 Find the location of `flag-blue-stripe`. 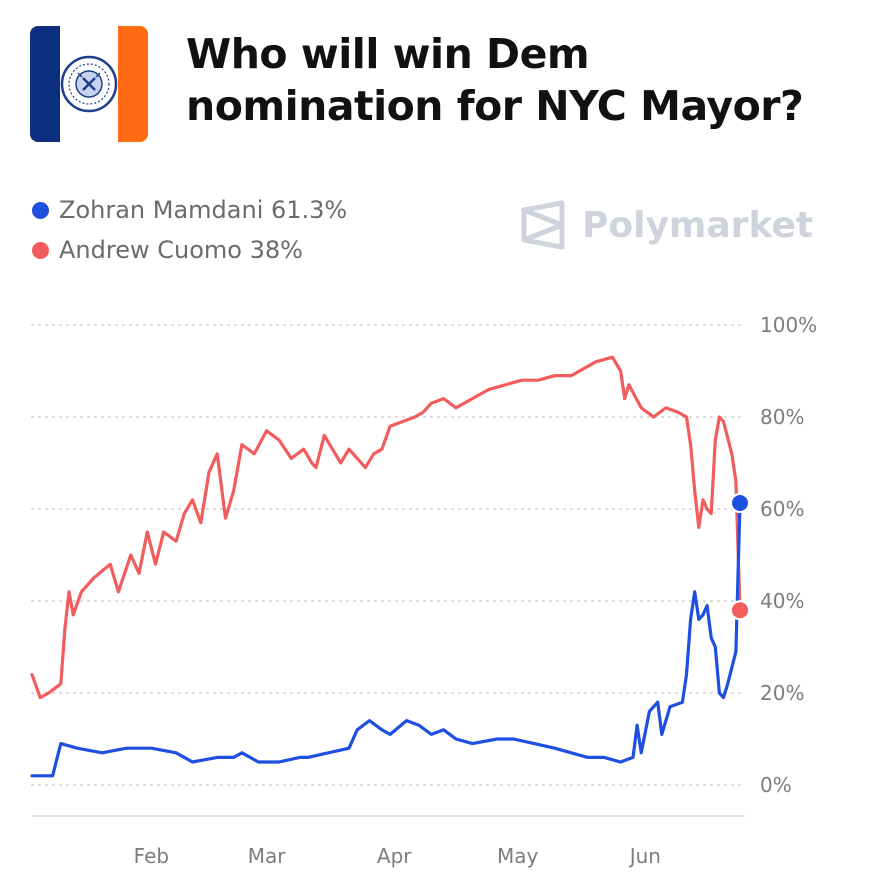

flag-blue-stripe is located at coordinates (45, 84).